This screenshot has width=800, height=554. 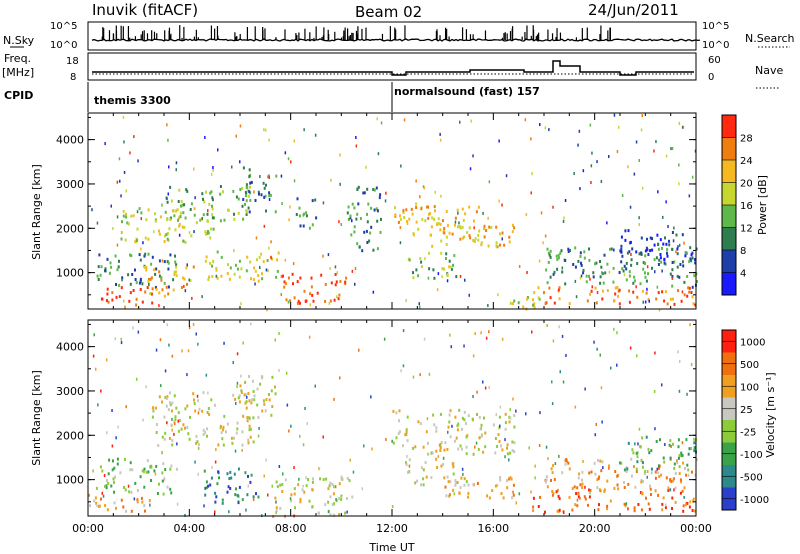 I want to click on nave-label: Nave, so click(x=769, y=70).